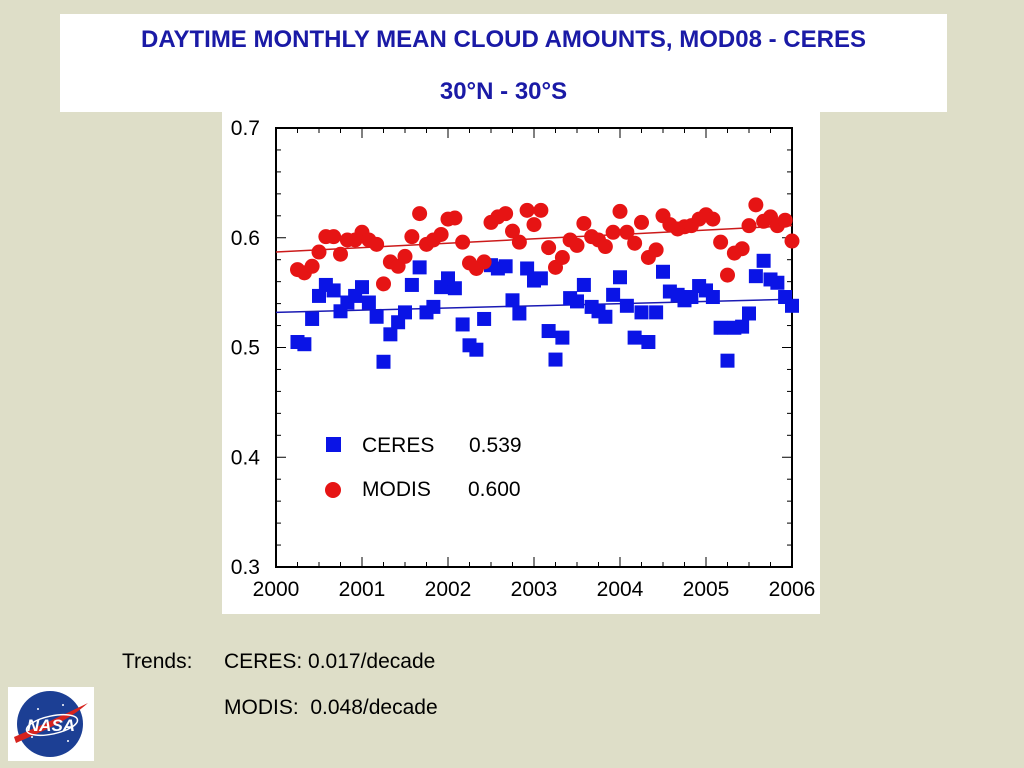  What do you see at coordinates (333, 444) in the screenshot?
I see `legend-ceres-marker` at bounding box center [333, 444].